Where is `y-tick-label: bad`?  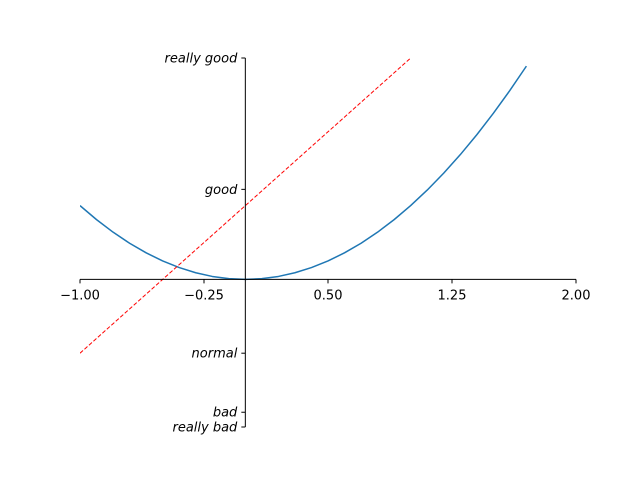 y-tick-label: bad is located at coordinates (225, 413).